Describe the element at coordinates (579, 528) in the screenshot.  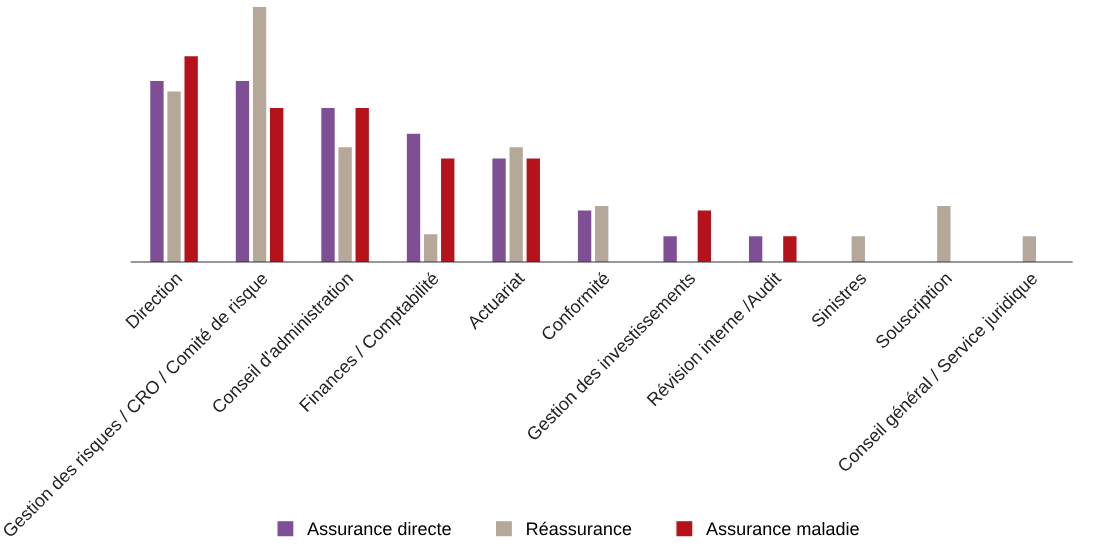
I see `legend-label: Réassurance` at that location.